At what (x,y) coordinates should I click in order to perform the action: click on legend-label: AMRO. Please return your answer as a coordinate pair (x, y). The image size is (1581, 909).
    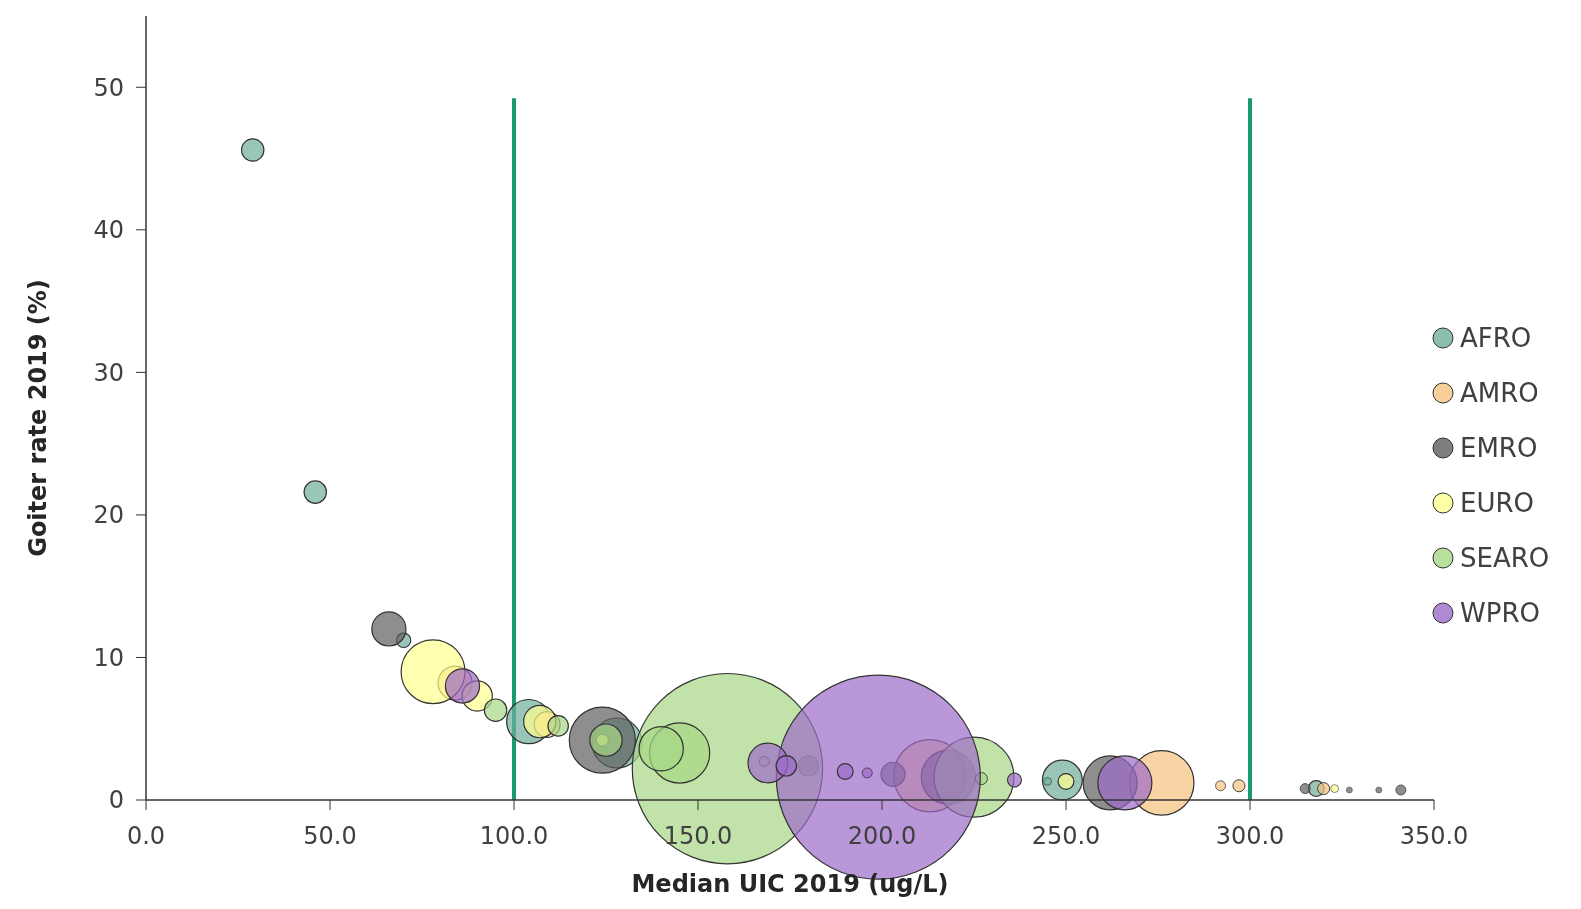
    Looking at the image, I should click on (1499, 393).